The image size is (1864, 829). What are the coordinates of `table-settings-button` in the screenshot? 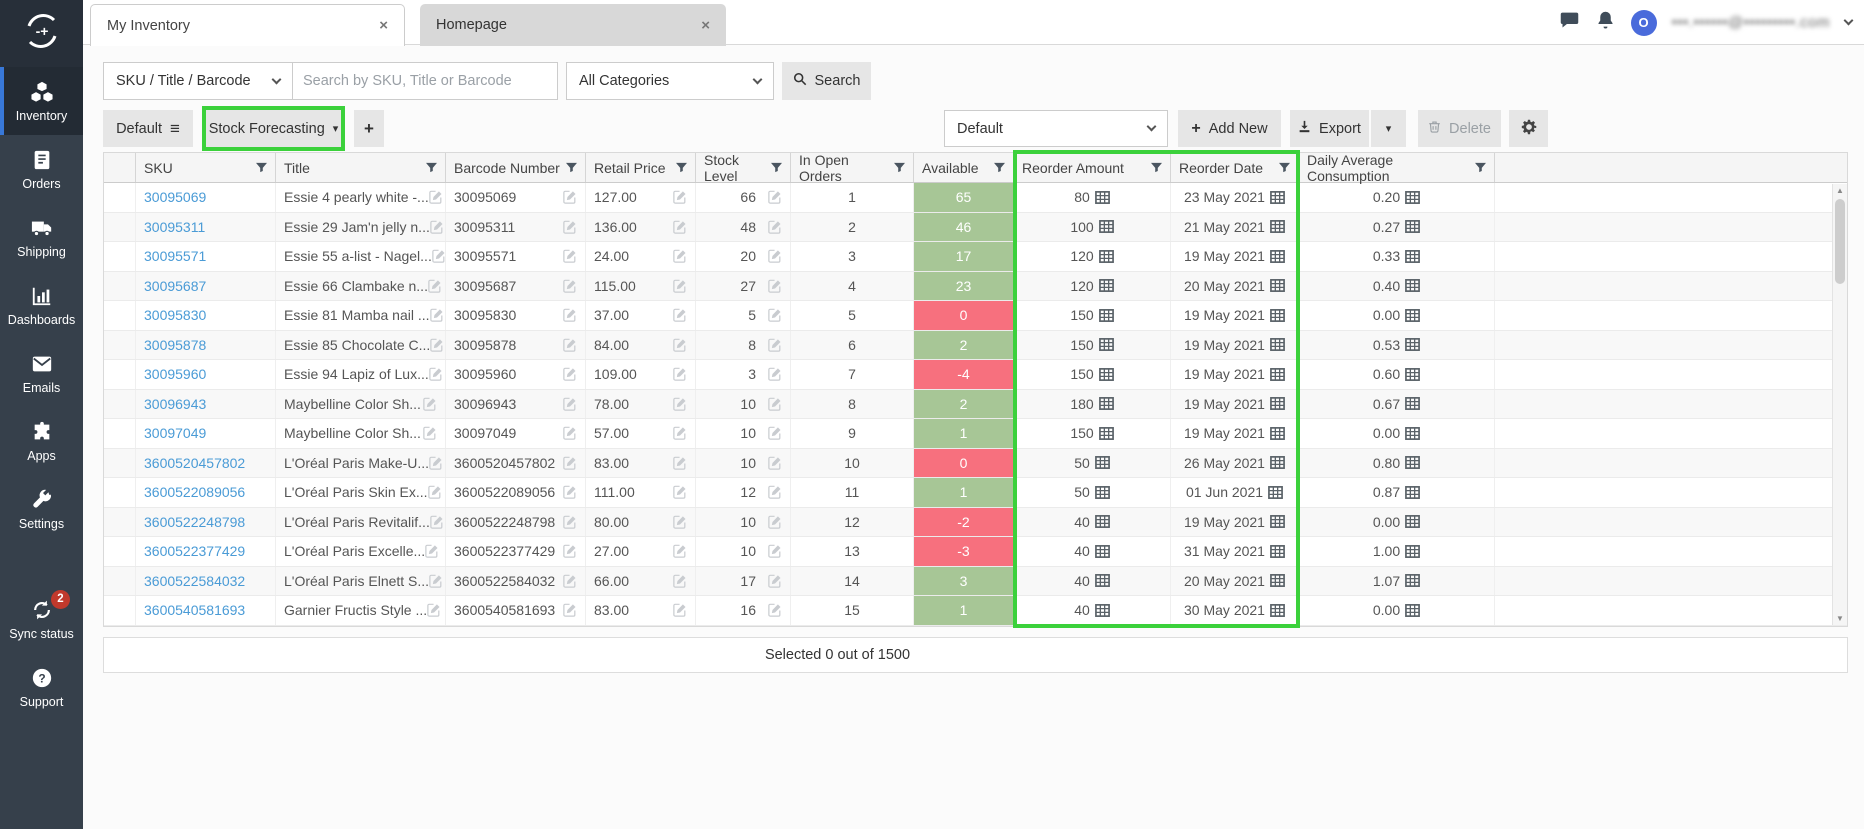 It's located at (1528, 128).